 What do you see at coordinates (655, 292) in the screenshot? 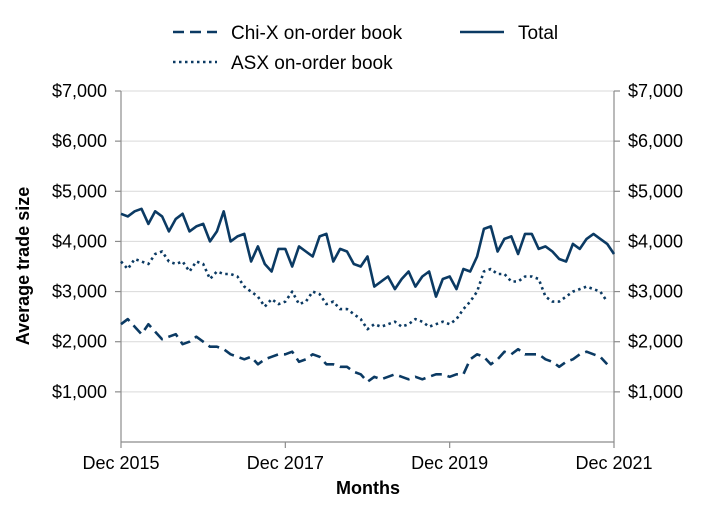
I see `right-y-tick-label: $3,000` at bounding box center [655, 292].